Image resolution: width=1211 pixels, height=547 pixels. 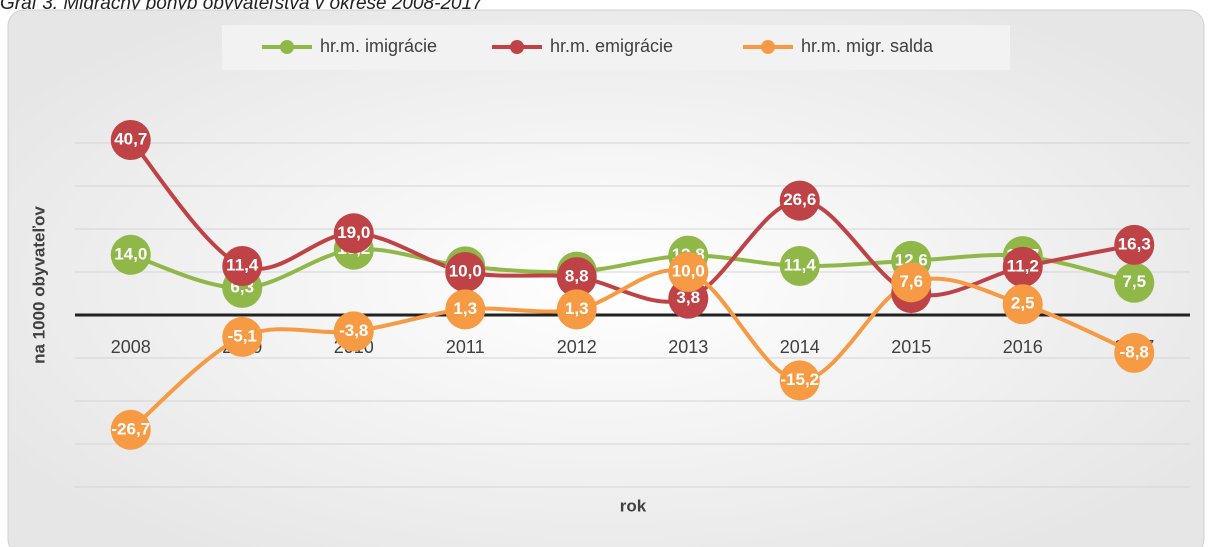 What do you see at coordinates (577, 347) in the screenshot?
I see `x-tick-label: 2012` at bounding box center [577, 347].